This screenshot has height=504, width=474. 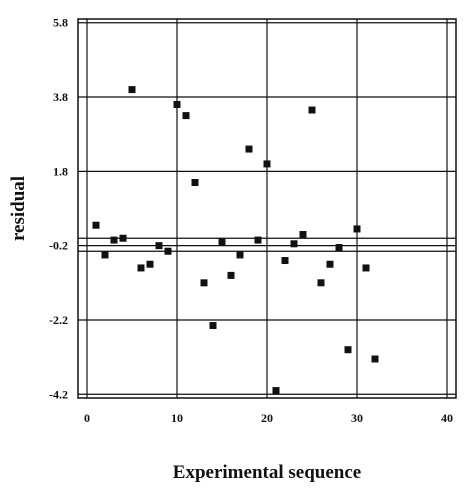 I want to click on reference-lines, so click(x=267, y=244).